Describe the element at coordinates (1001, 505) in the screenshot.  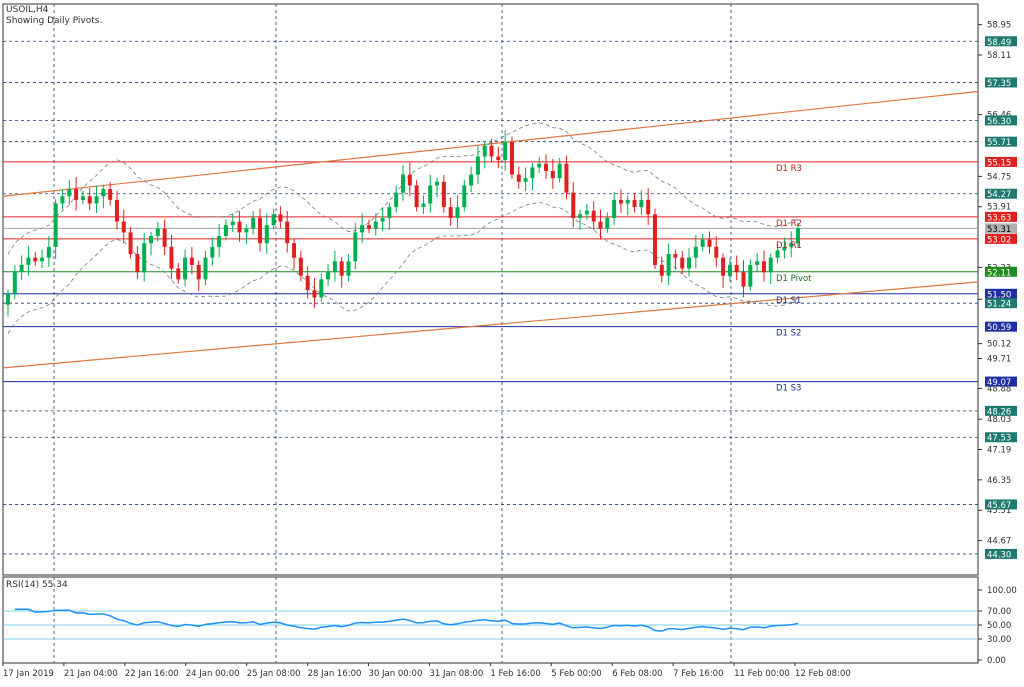
I see `price-label-45.67: 45.67` at that location.